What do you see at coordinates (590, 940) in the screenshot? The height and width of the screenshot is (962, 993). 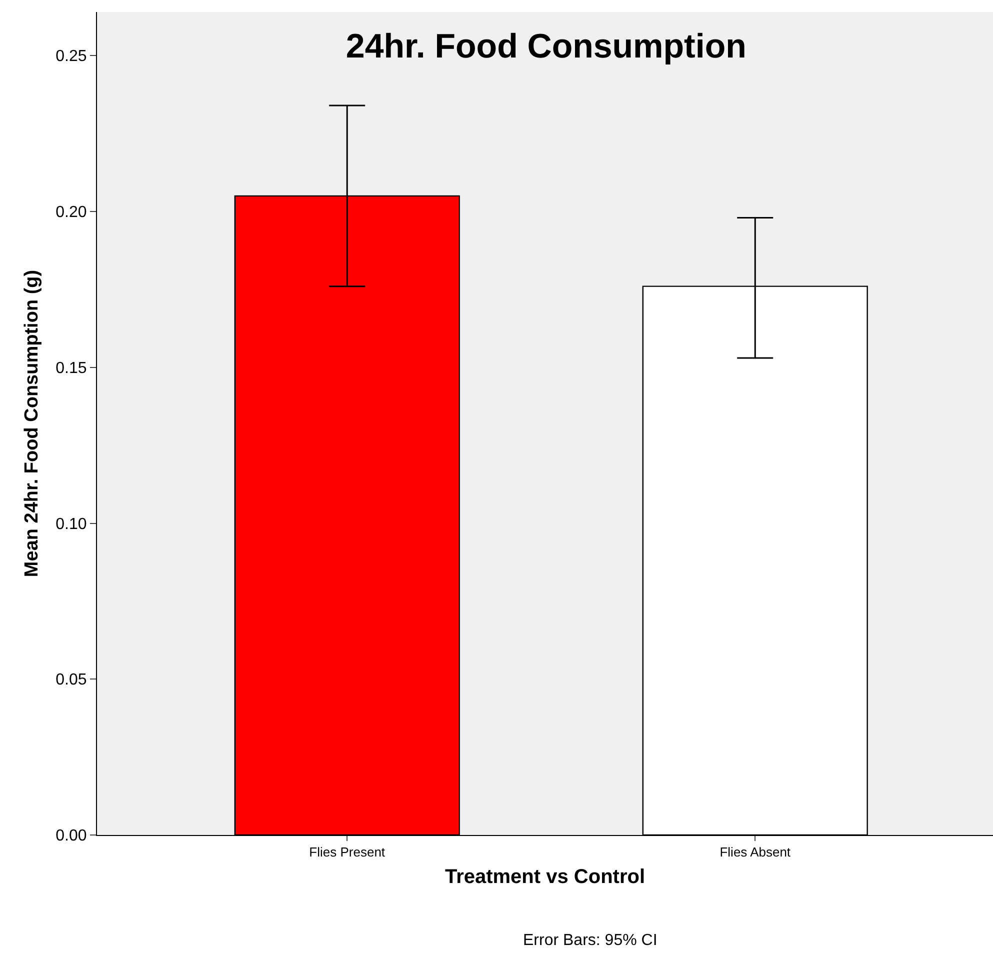 I see `text: Error Bars: 95% CI` at bounding box center [590, 940].